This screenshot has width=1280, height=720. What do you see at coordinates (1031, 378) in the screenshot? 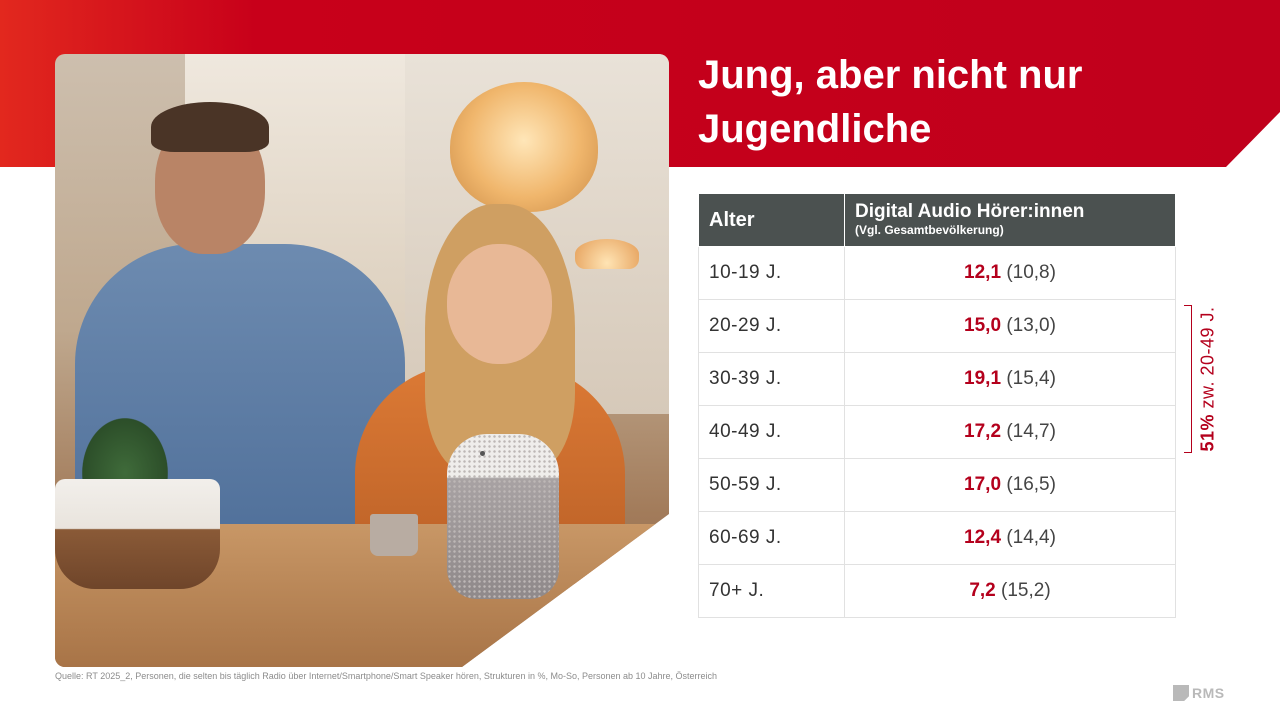
I see `population-comparison-value: (15,4)` at bounding box center [1031, 378].